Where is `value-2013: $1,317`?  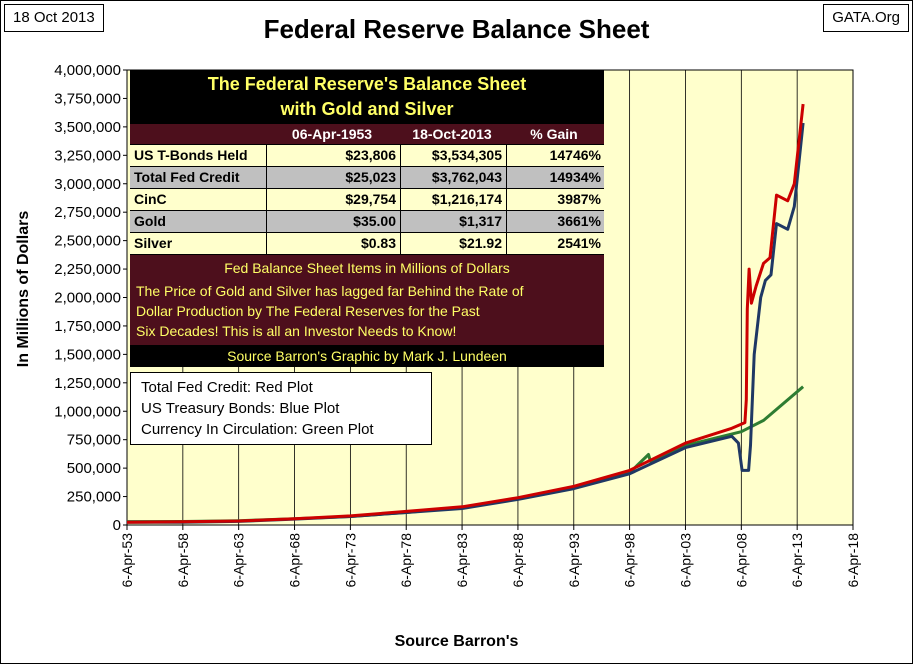 value-2013: $1,317 is located at coordinates (454, 221).